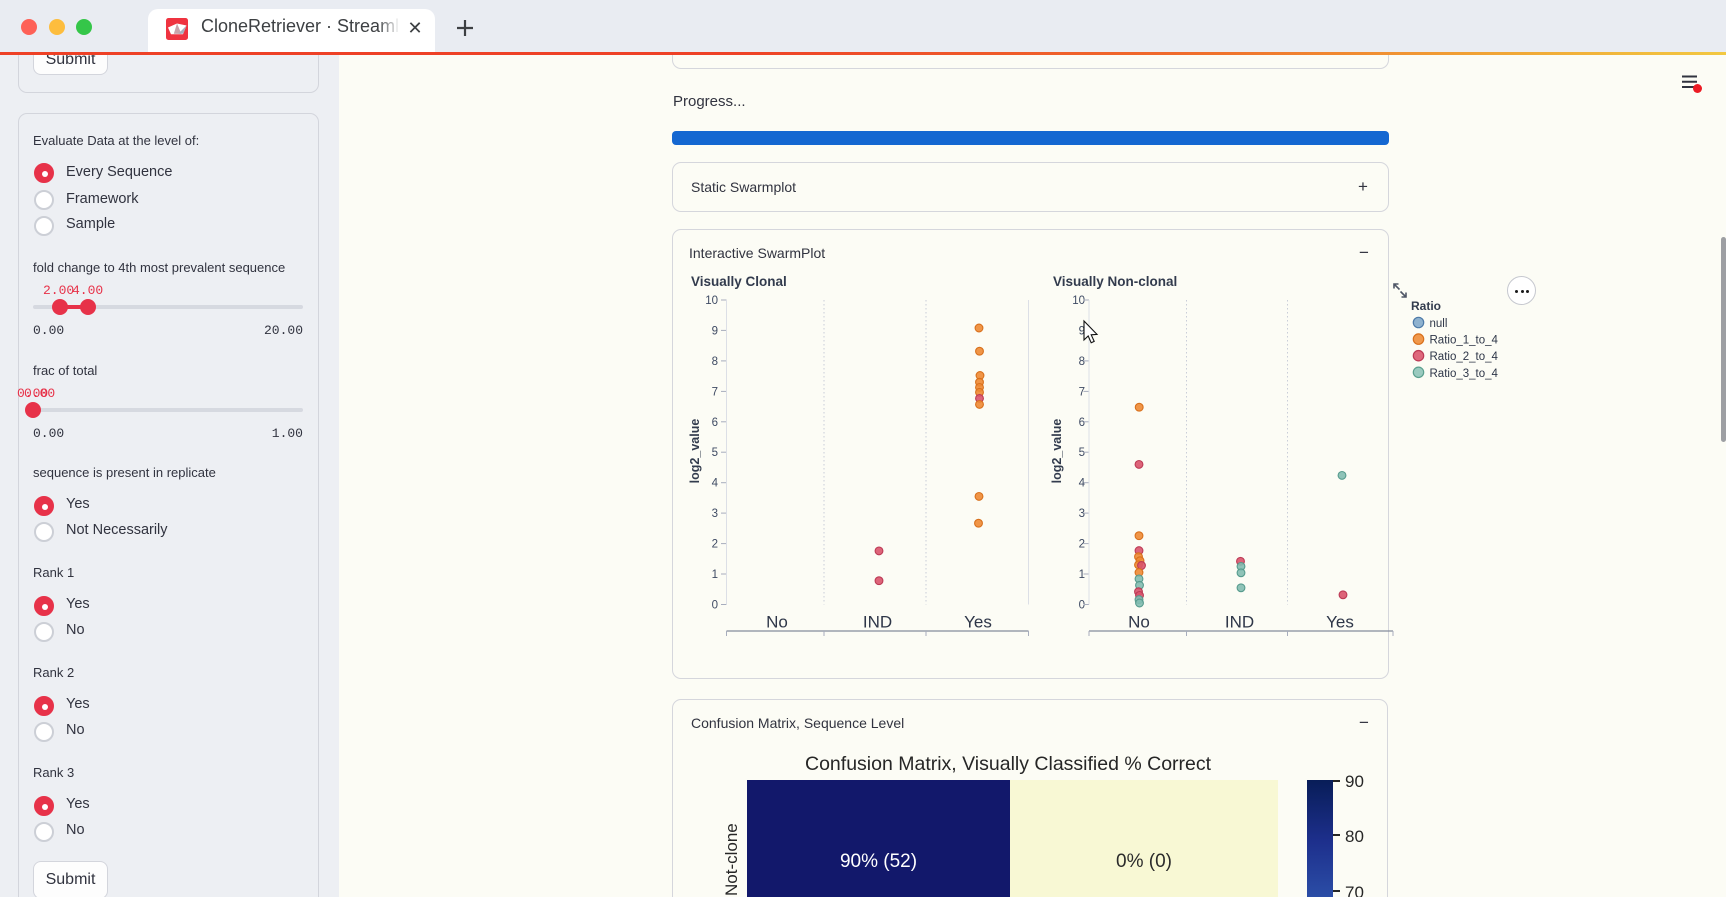  I want to click on svg-text: Ratio_1_to_4, so click(1464, 341).